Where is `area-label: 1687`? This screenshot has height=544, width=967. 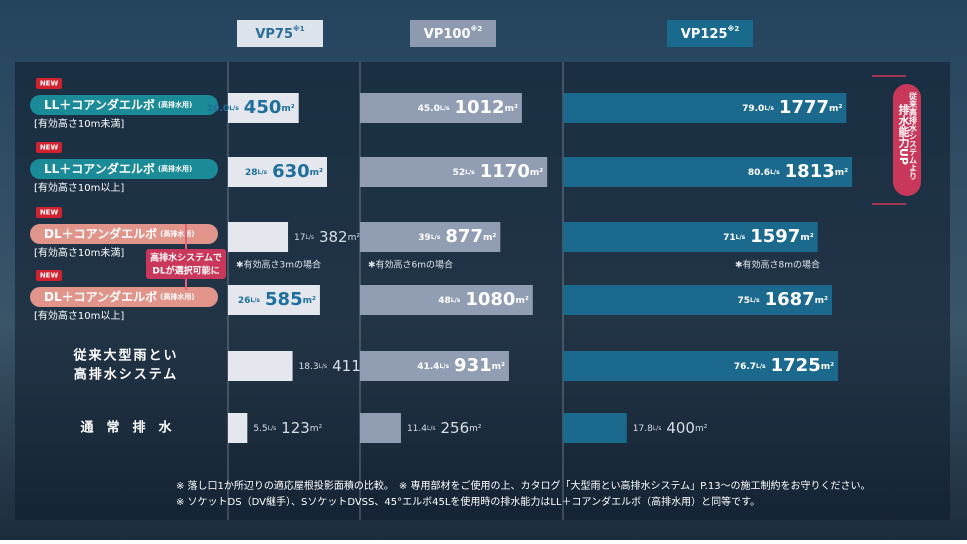
area-label: 1687 is located at coordinates (790, 299).